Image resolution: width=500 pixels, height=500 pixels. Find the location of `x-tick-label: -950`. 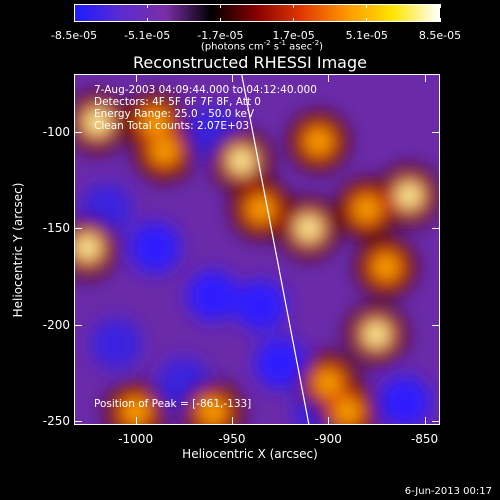

x-tick-label: -950 is located at coordinates (232, 439).